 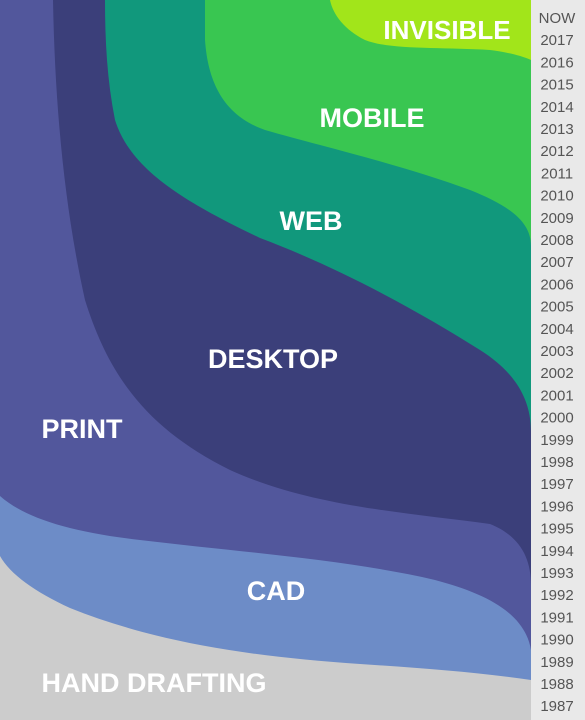 I want to click on label-hand-drafting: HAND DRAFTING, so click(x=154, y=683).